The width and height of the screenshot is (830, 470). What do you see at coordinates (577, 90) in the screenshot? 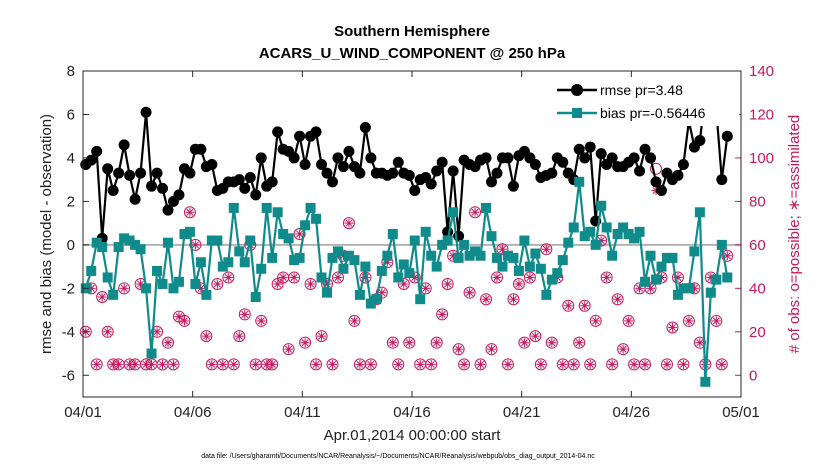
I see `legend-rmse-marker` at bounding box center [577, 90].